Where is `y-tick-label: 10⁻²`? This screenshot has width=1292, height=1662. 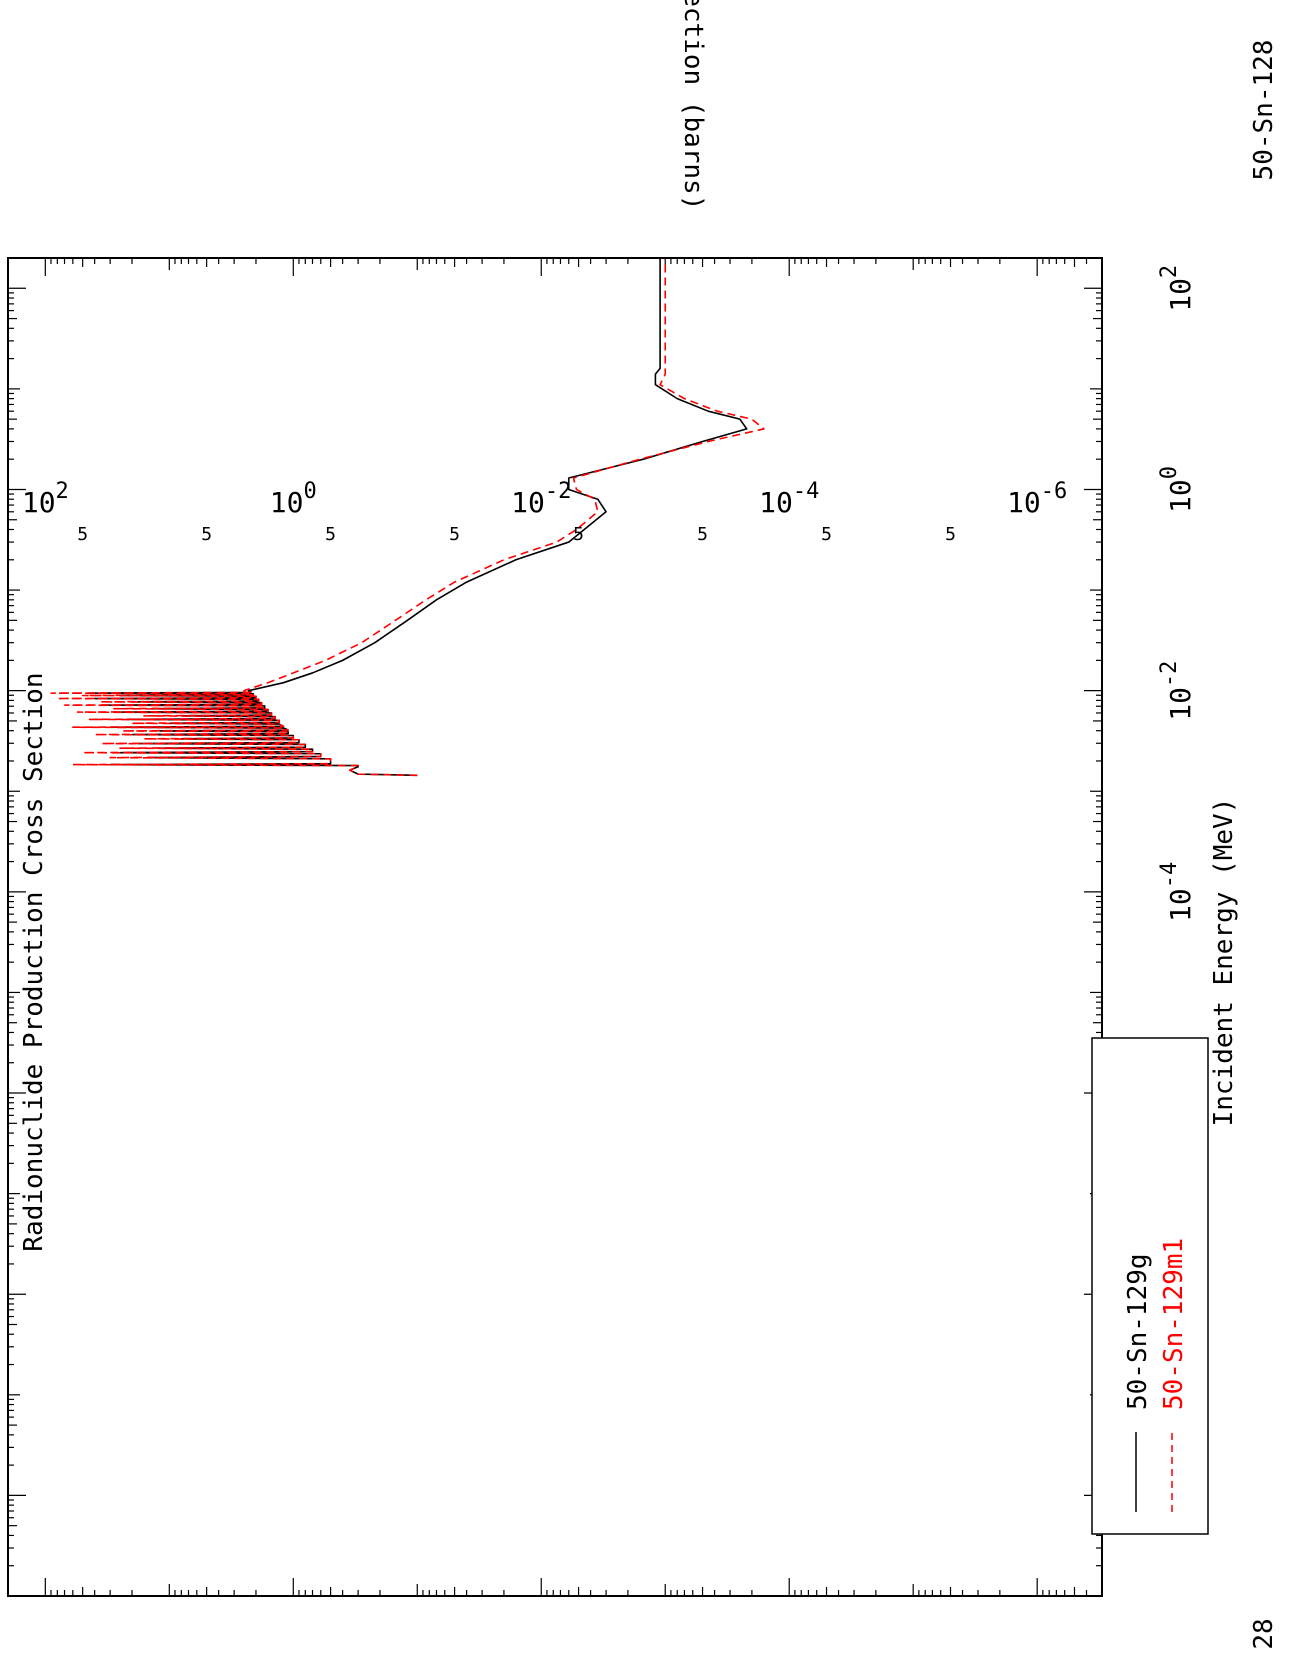
y-tick-label: 10⁻² is located at coordinates (541, 499).